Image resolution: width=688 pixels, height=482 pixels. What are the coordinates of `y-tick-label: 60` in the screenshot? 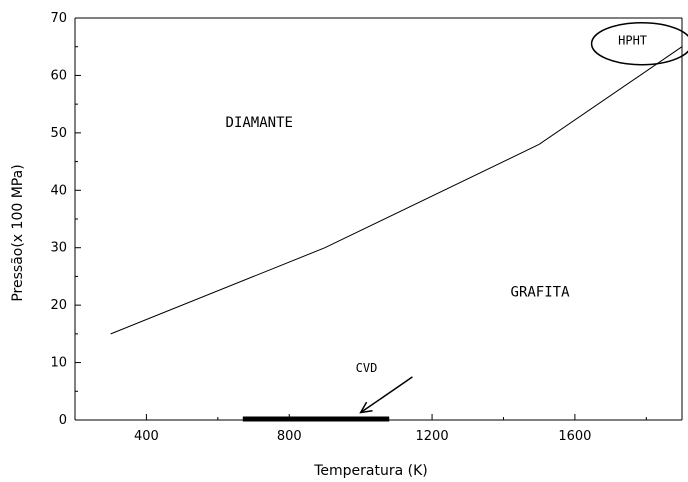 It's located at (58, 75).